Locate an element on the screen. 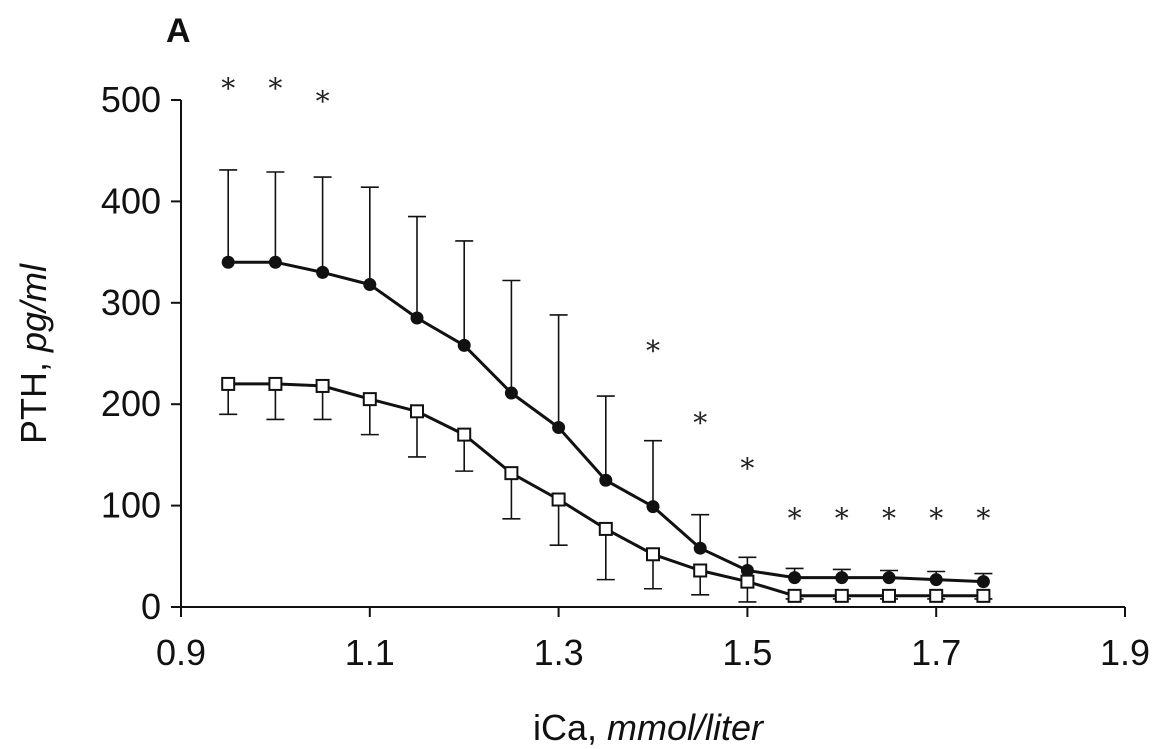 This screenshot has width=1157, height=749. panel-label: A is located at coordinates (178, 31).